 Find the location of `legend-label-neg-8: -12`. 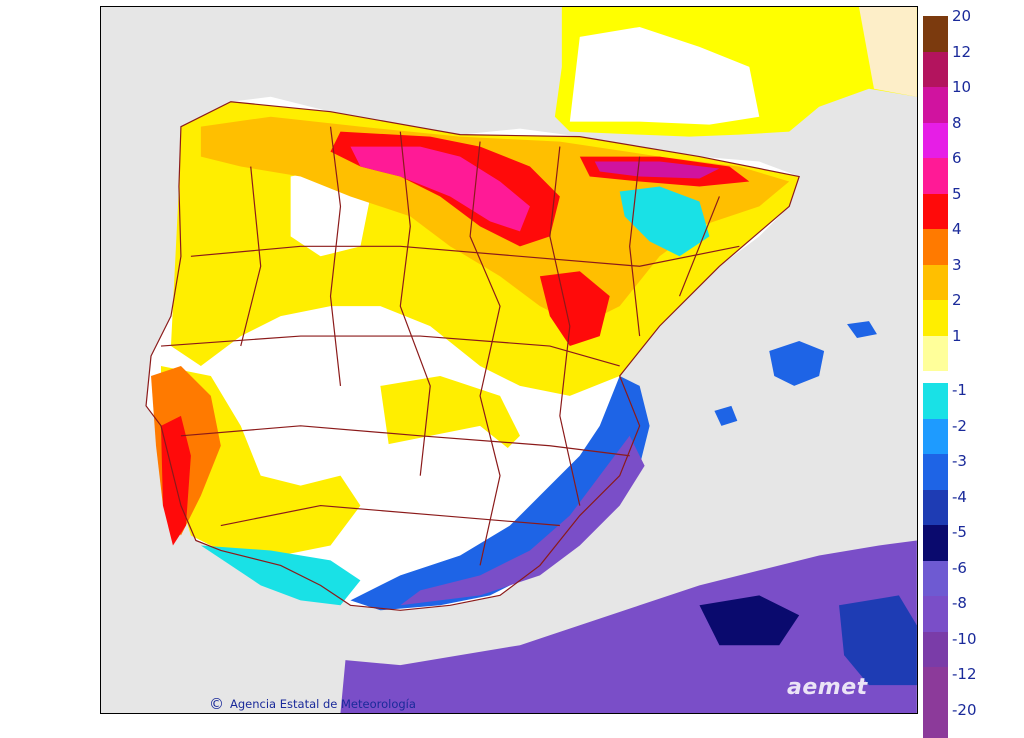

legend-label-neg-8: -12 is located at coordinates (964, 674).